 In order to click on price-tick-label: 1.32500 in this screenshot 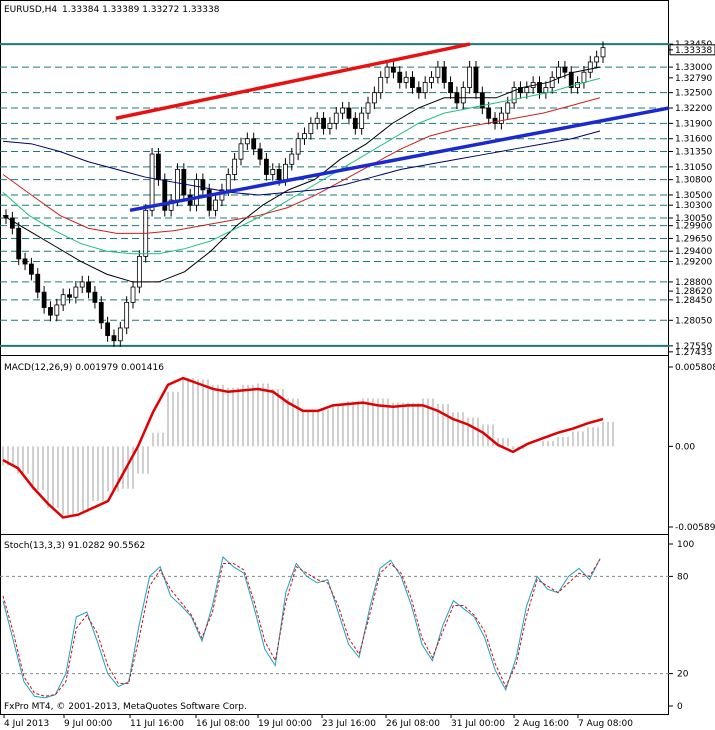, I will do `click(693, 94)`.